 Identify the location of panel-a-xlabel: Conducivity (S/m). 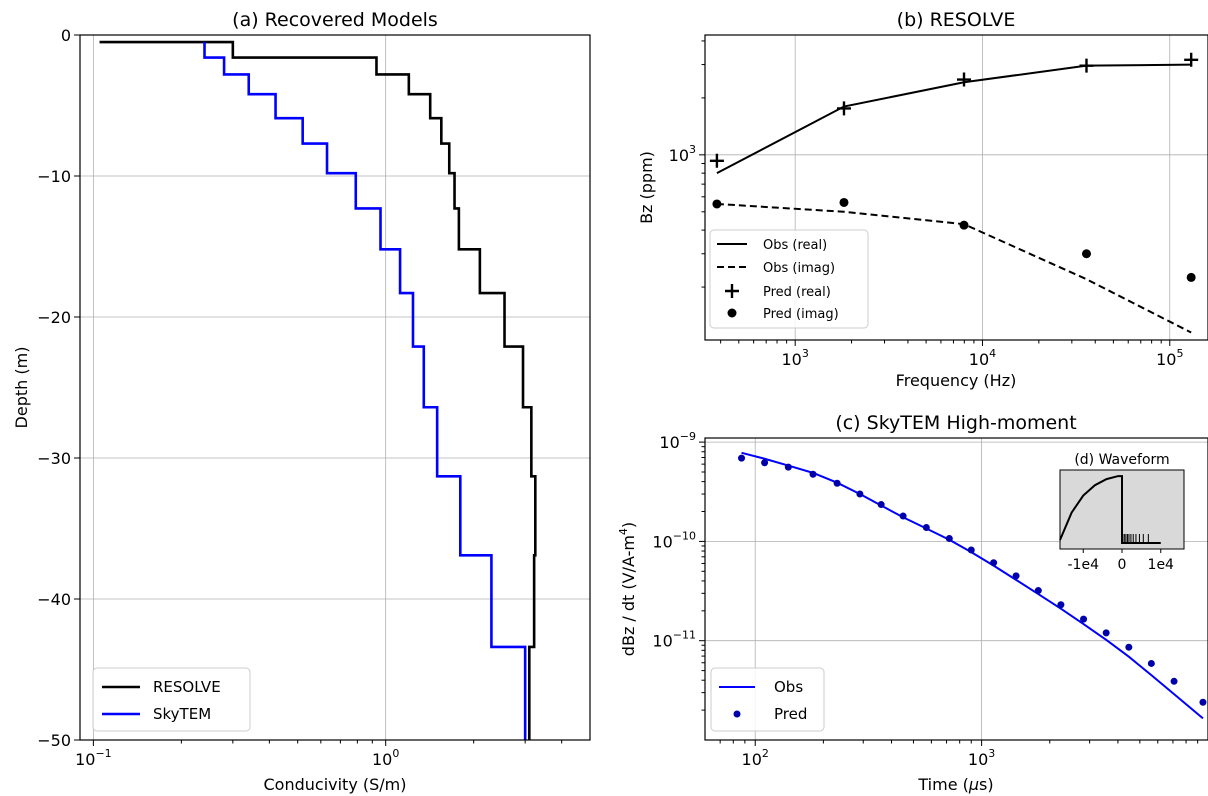
(335, 784).